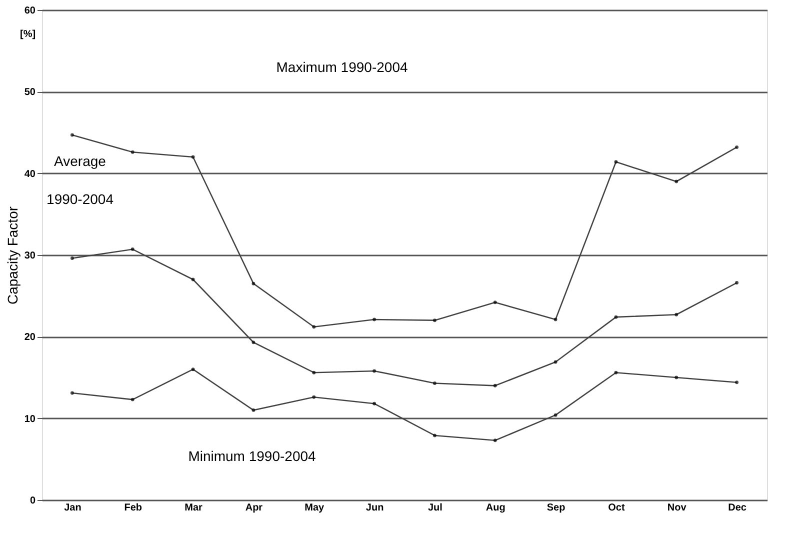 Image resolution: width=802 pixels, height=552 pixels. What do you see at coordinates (375, 508) in the screenshot?
I see `x-tick-label: Jun` at bounding box center [375, 508].